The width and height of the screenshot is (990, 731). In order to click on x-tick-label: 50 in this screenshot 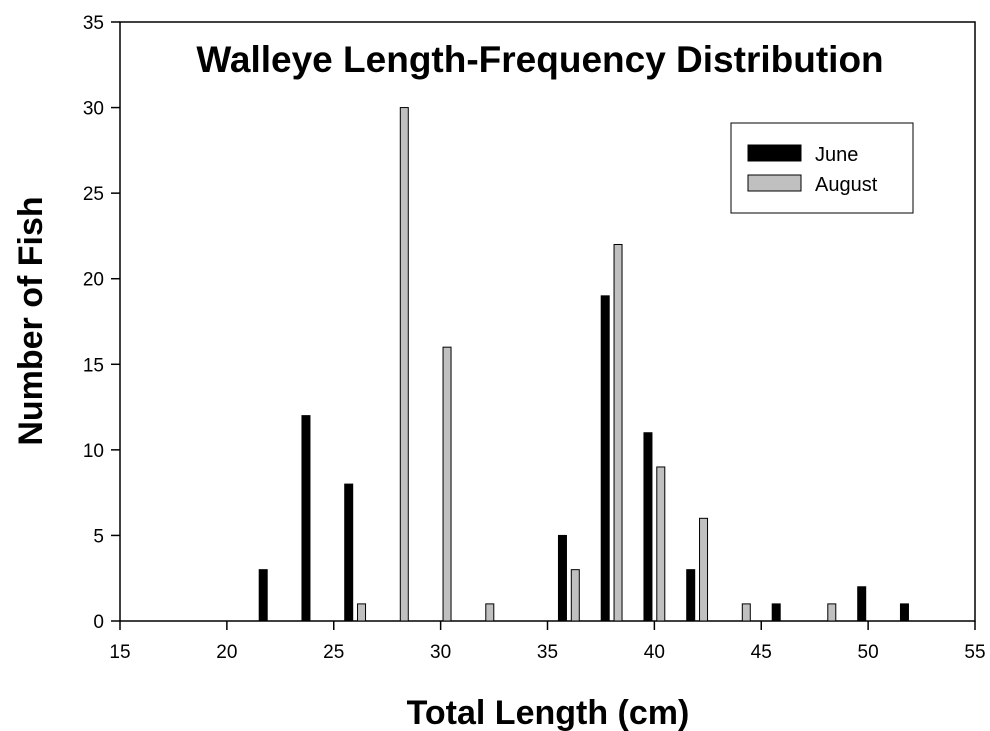, I will do `click(868, 652)`.